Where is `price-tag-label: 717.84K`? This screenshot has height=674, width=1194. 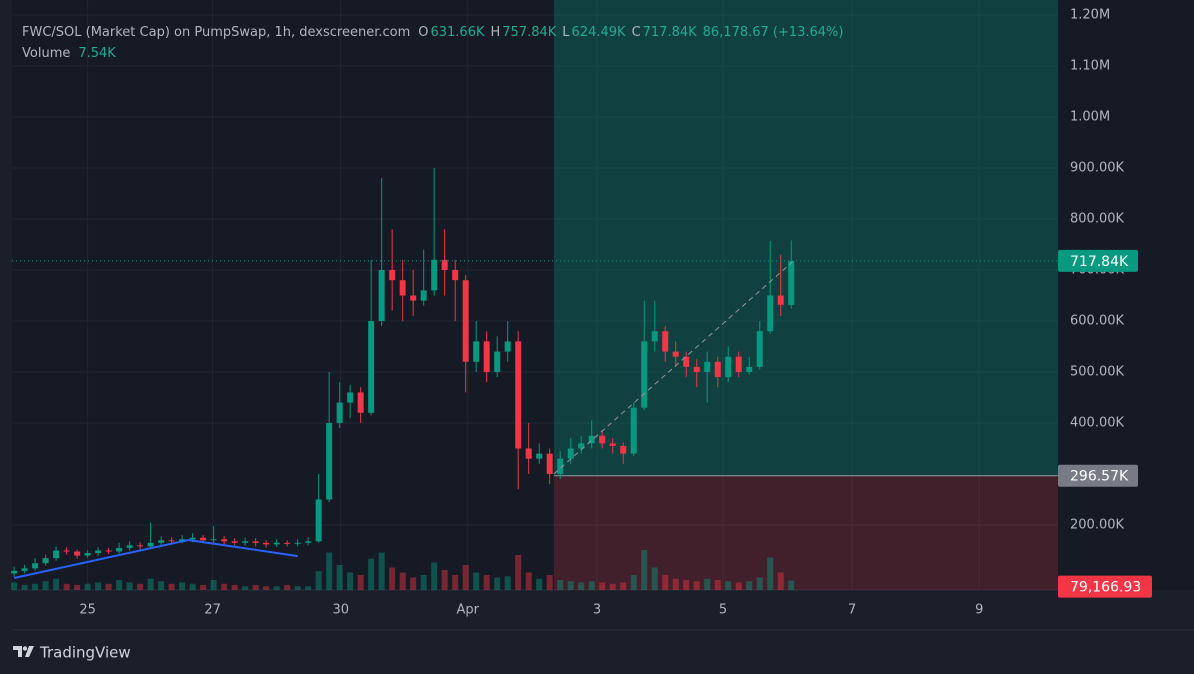
price-tag-label: 717.84K is located at coordinates (1099, 262).